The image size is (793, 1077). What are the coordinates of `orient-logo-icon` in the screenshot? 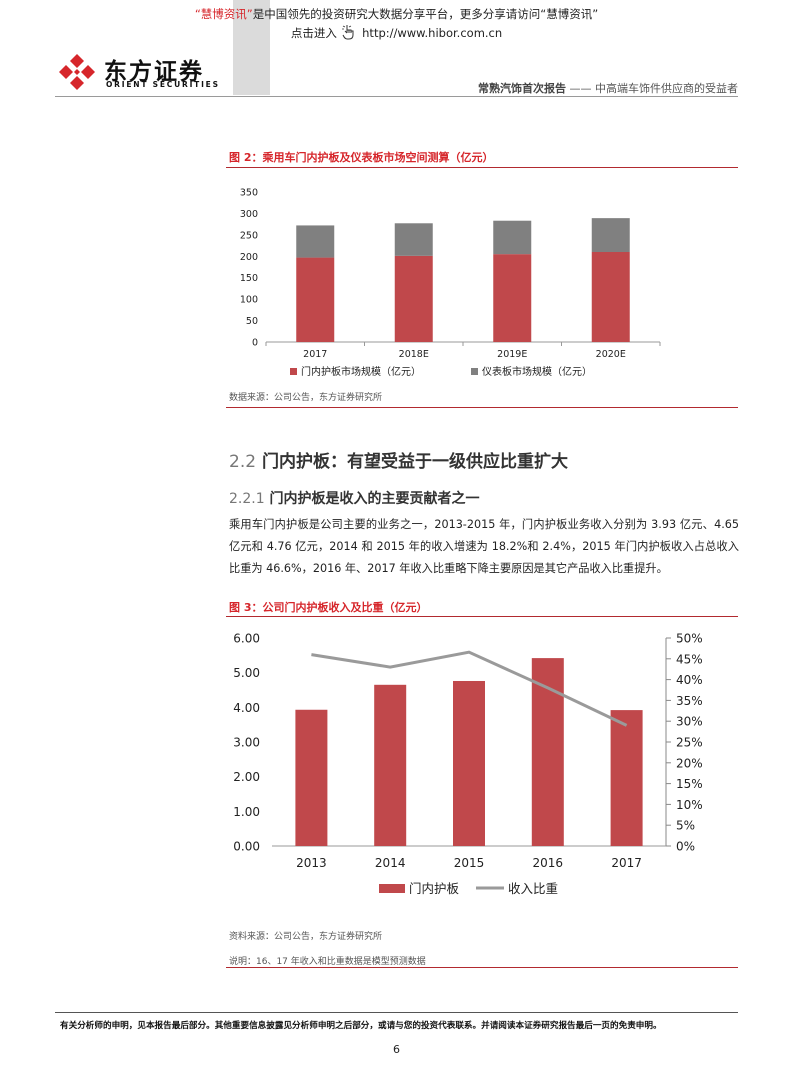 It's located at (77, 72).